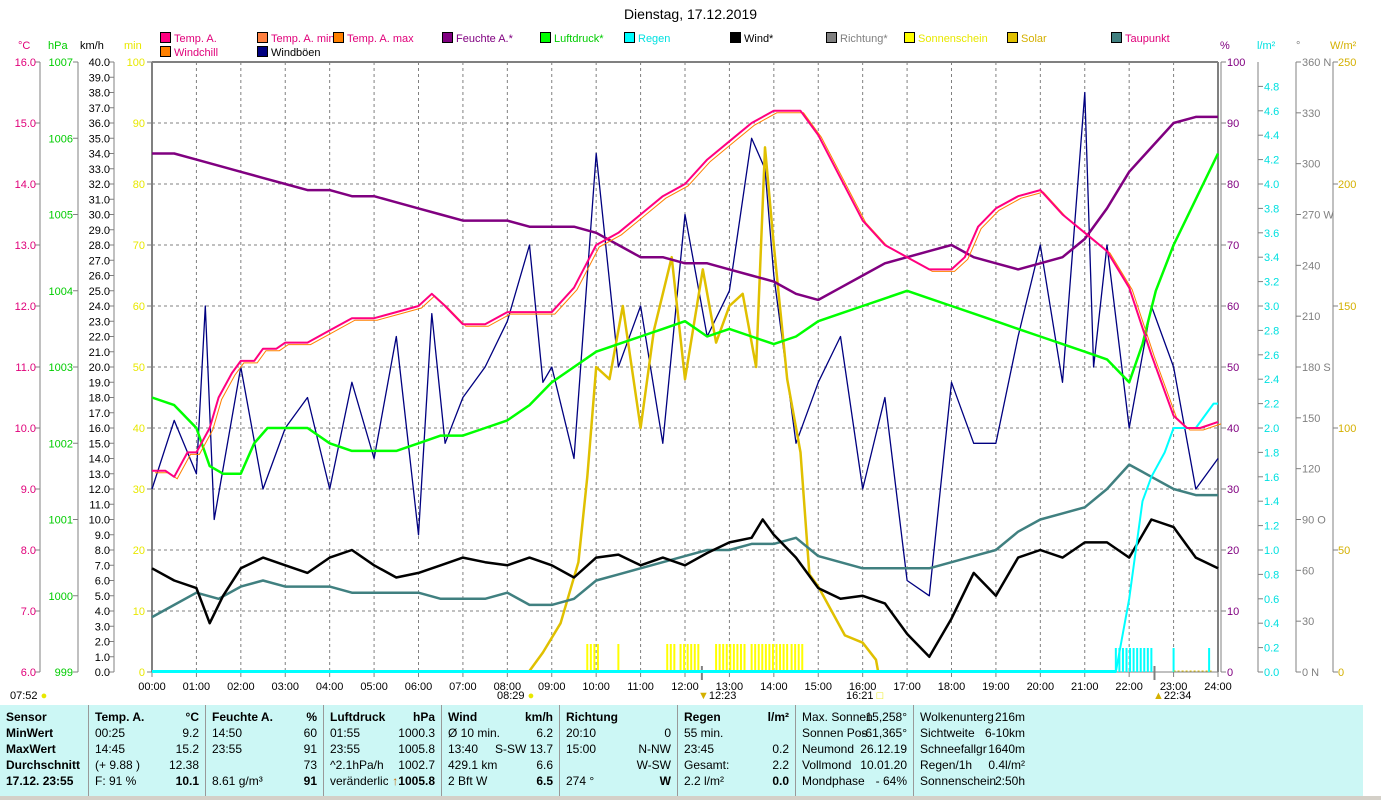 The width and height of the screenshot is (1381, 800). I want to click on press-max-value: 1005.8, so click(416, 749).